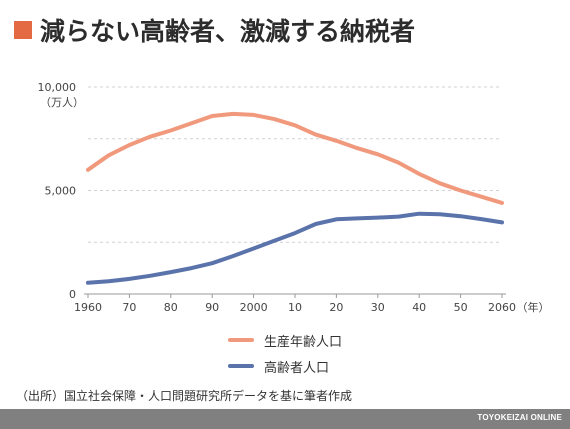  Describe the element at coordinates (533, 307) in the screenshot. I see `x-unit-label: （年）` at that location.